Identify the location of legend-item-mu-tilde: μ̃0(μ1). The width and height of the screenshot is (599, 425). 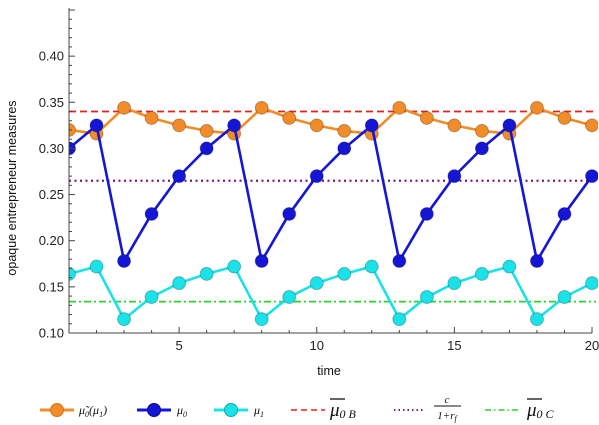
(73, 411).